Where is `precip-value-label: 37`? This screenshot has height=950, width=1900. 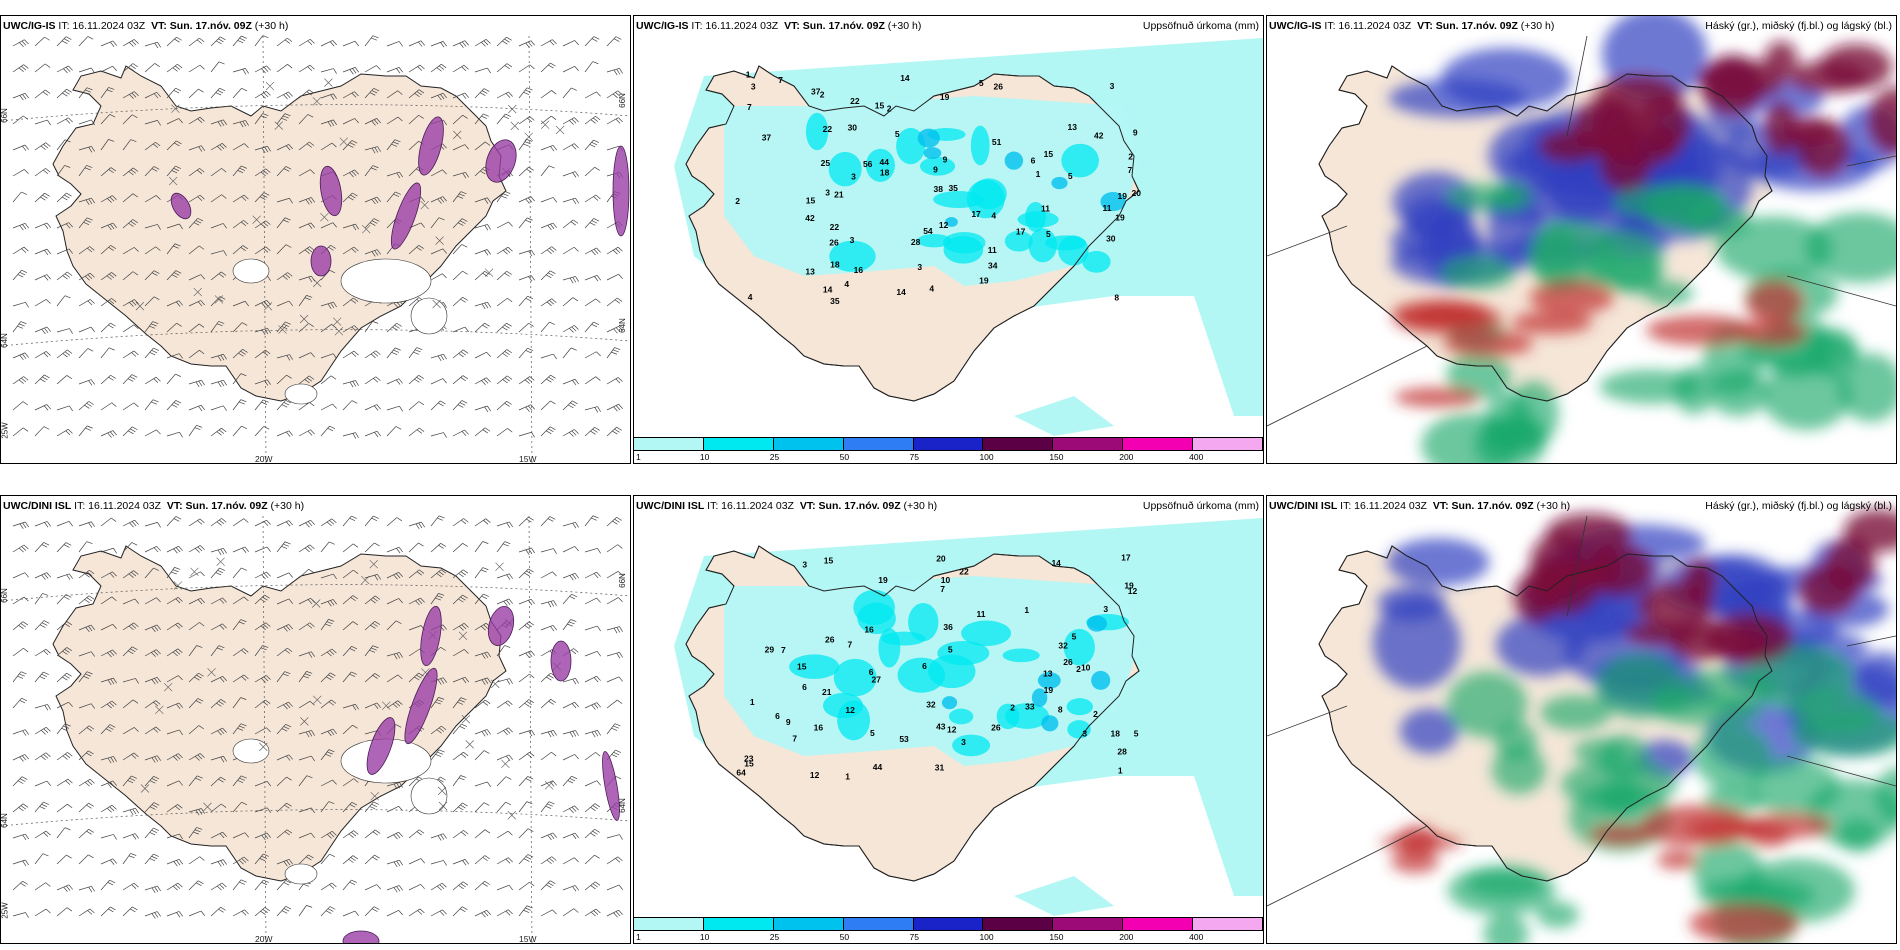 precip-value-label: 37 is located at coordinates (816, 91).